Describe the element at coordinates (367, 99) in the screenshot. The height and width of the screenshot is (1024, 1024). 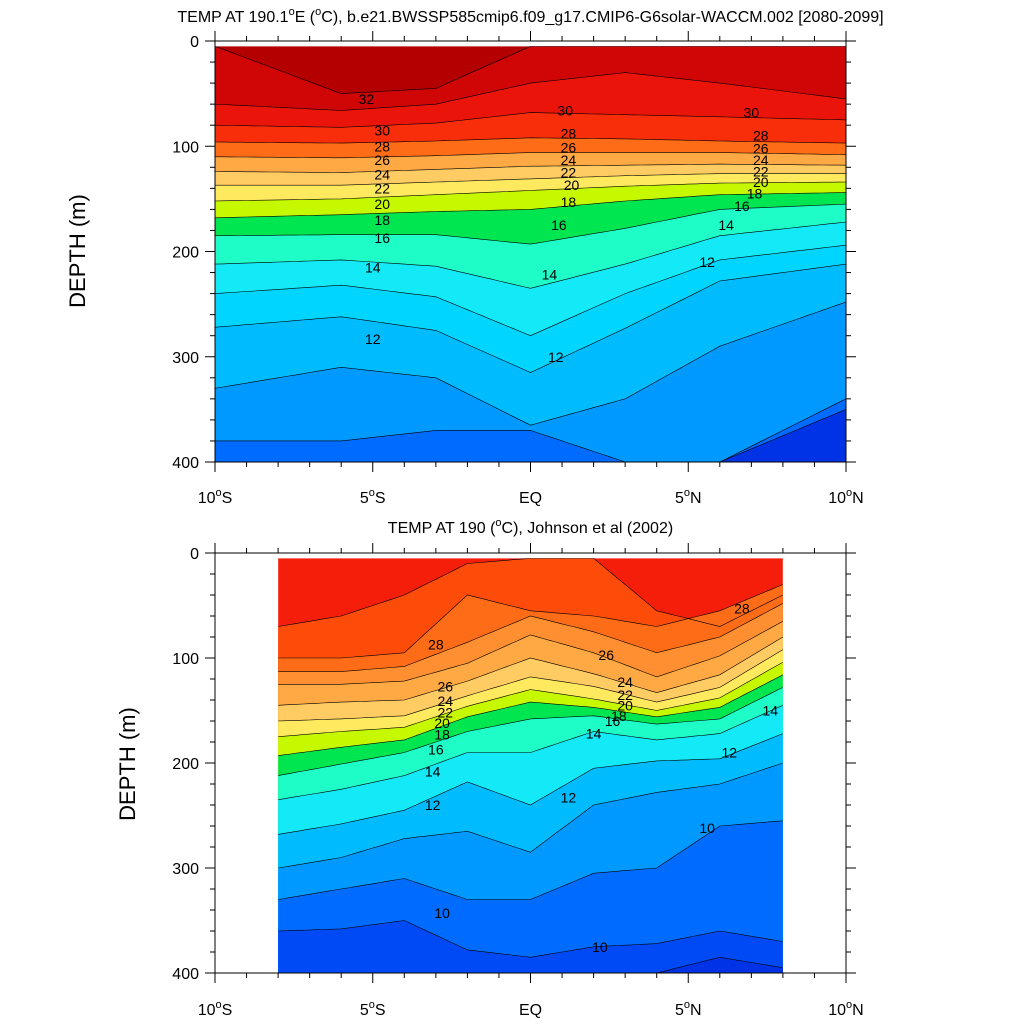
I see `contour-label: 32` at that location.